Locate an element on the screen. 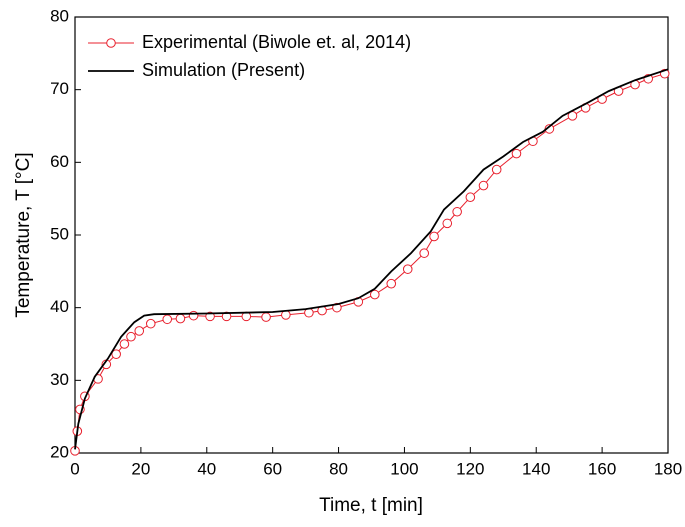  legend-label: Simulation (Present) is located at coordinates (223, 70).